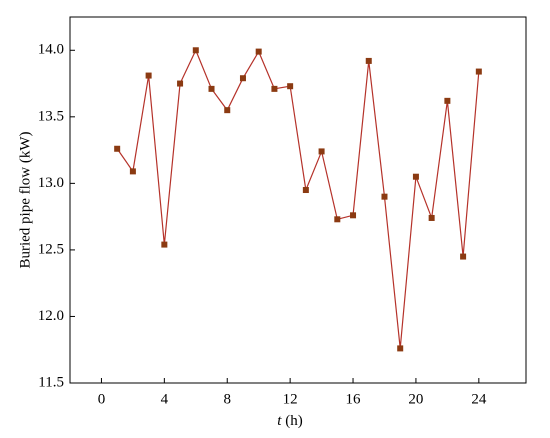 The width and height of the screenshot is (550, 438). What do you see at coordinates (25, 199) in the screenshot?
I see `y-axis-label: Buried pipe flow (kW)` at bounding box center [25, 199].